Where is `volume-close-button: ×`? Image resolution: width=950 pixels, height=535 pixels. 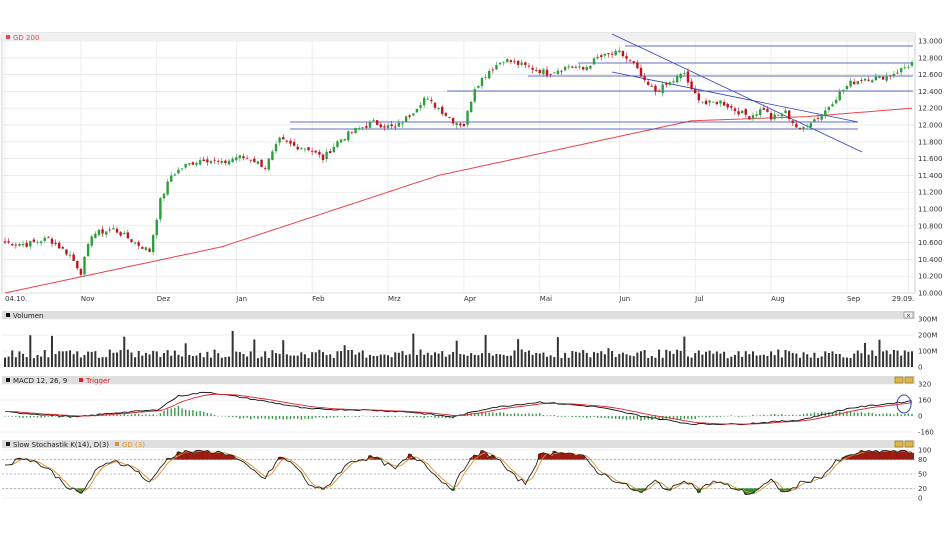
volume-close-button: × is located at coordinates (908, 315).